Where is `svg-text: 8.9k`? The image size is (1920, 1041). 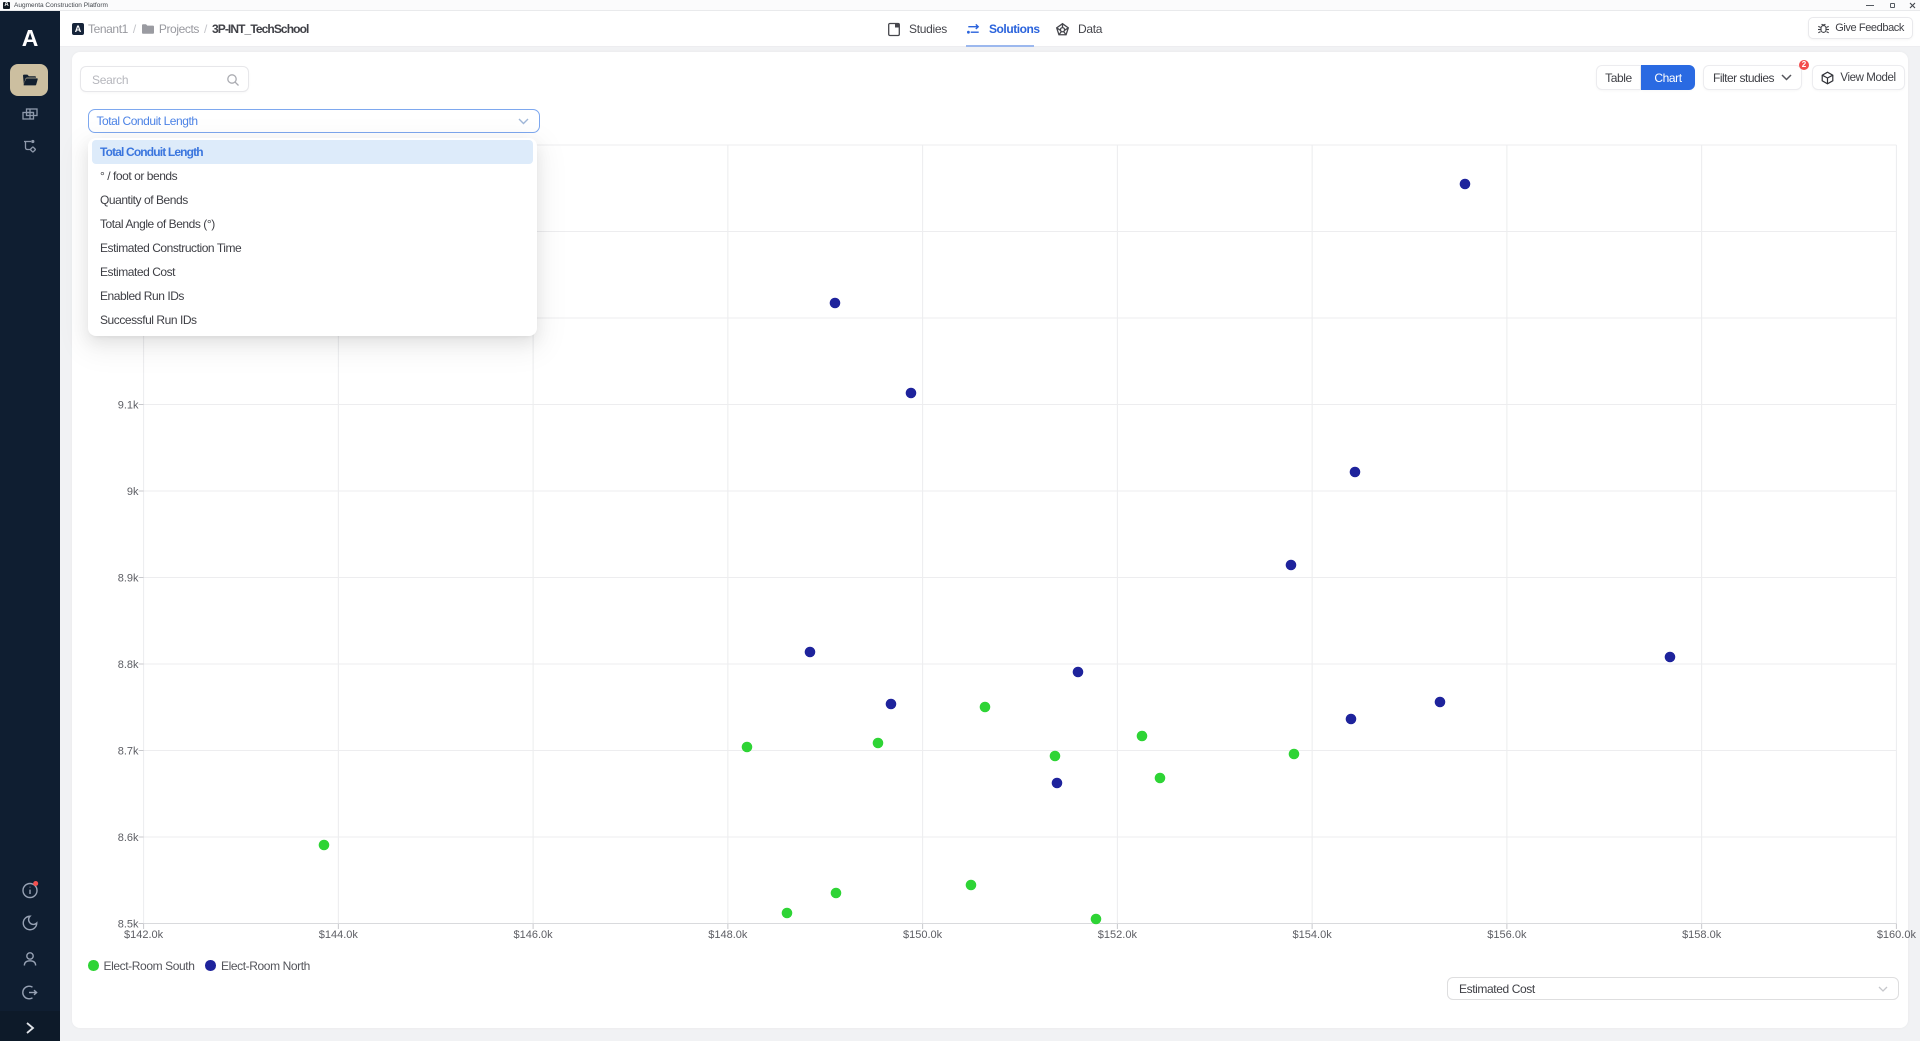 svg-text: 8.9k is located at coordinates (128, 579).